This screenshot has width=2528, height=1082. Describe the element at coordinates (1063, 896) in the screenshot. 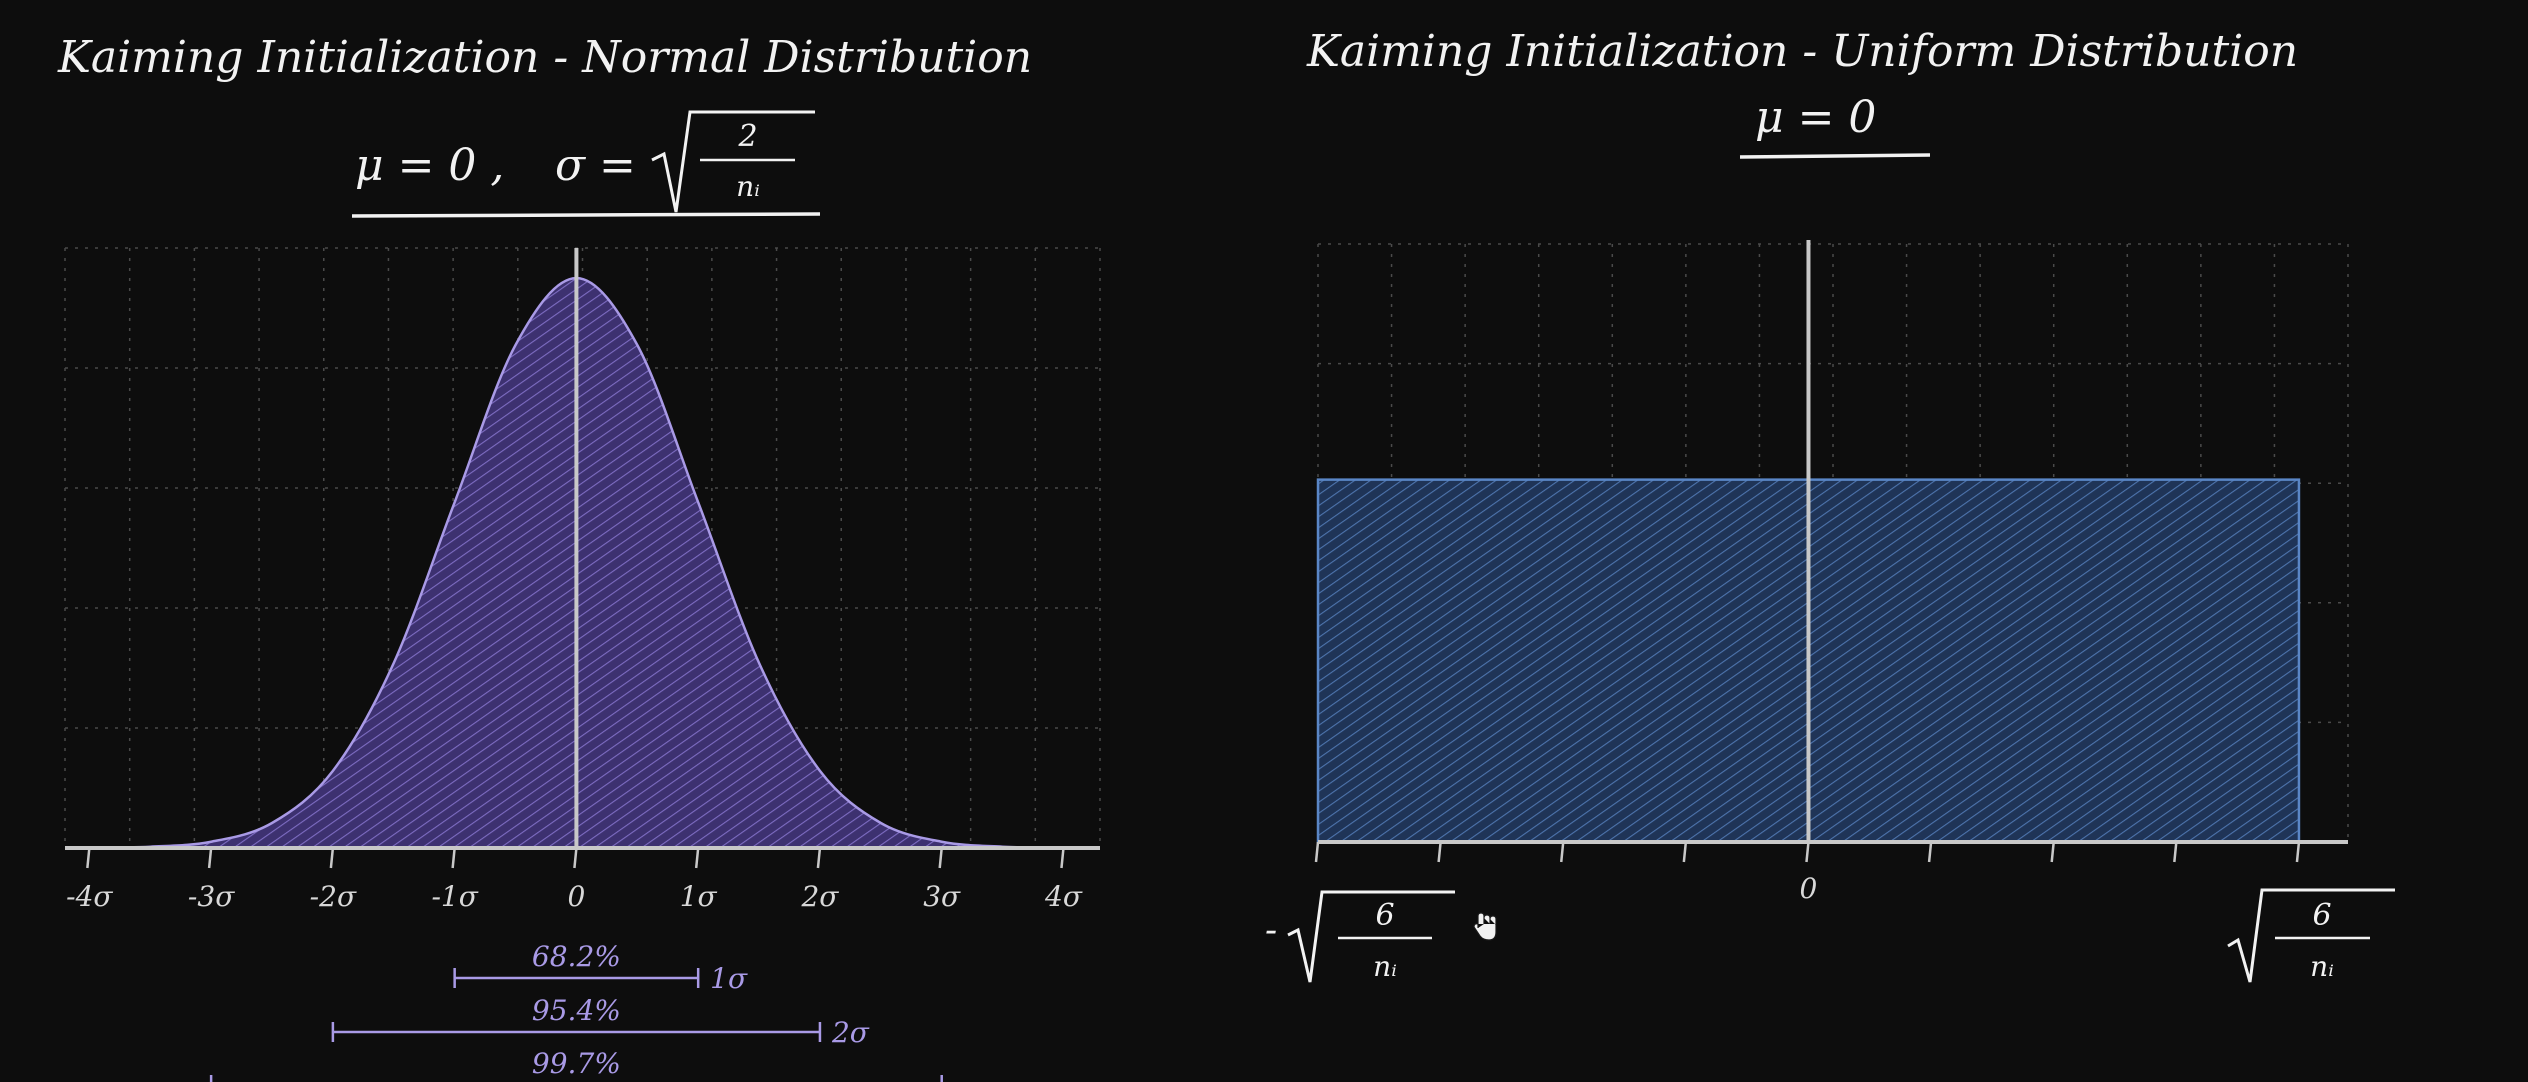

I see `normal-x-tick-label: 4σ` at that location.